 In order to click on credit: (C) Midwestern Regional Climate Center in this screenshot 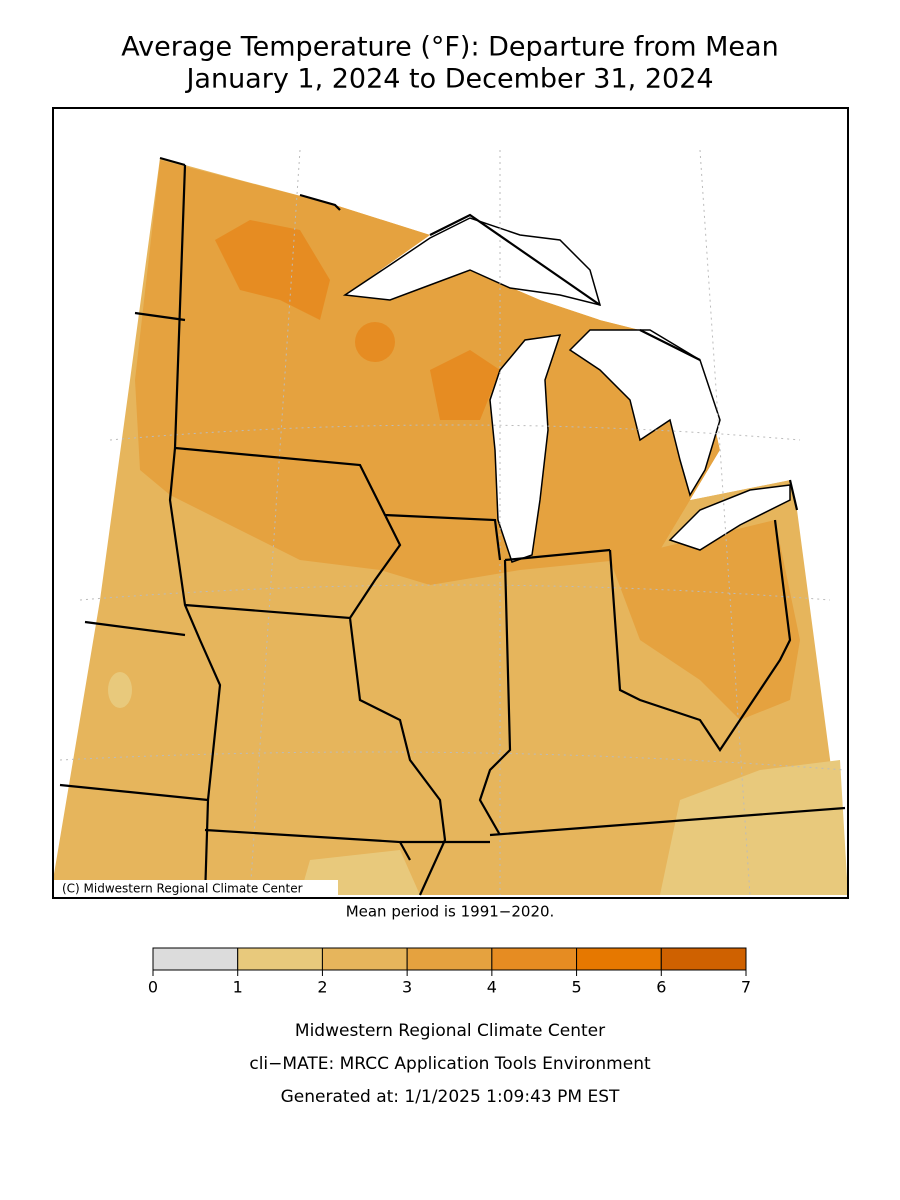, I will do `click(182, 889)`.